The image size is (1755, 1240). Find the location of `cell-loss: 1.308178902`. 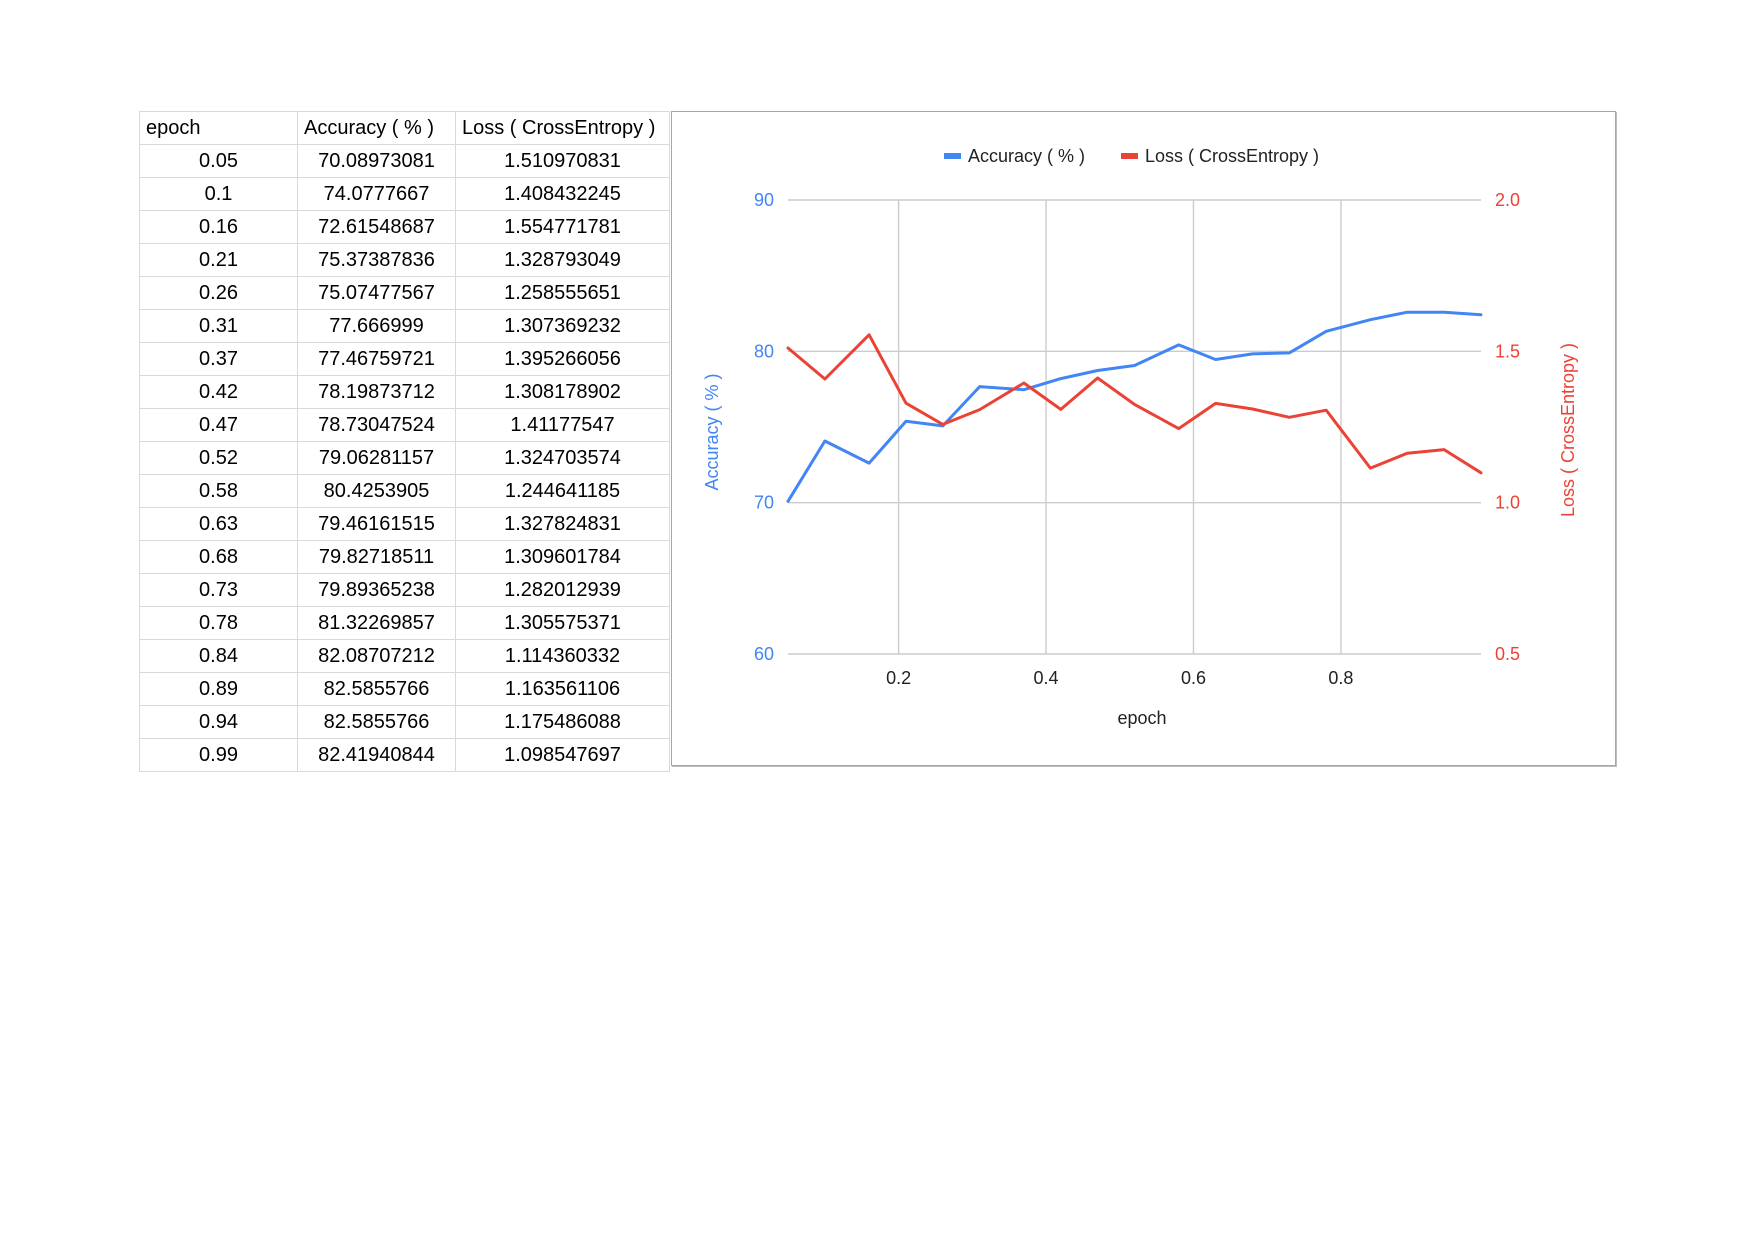

cell-loss: 1.308178902 is located at coordinates (562, 392).